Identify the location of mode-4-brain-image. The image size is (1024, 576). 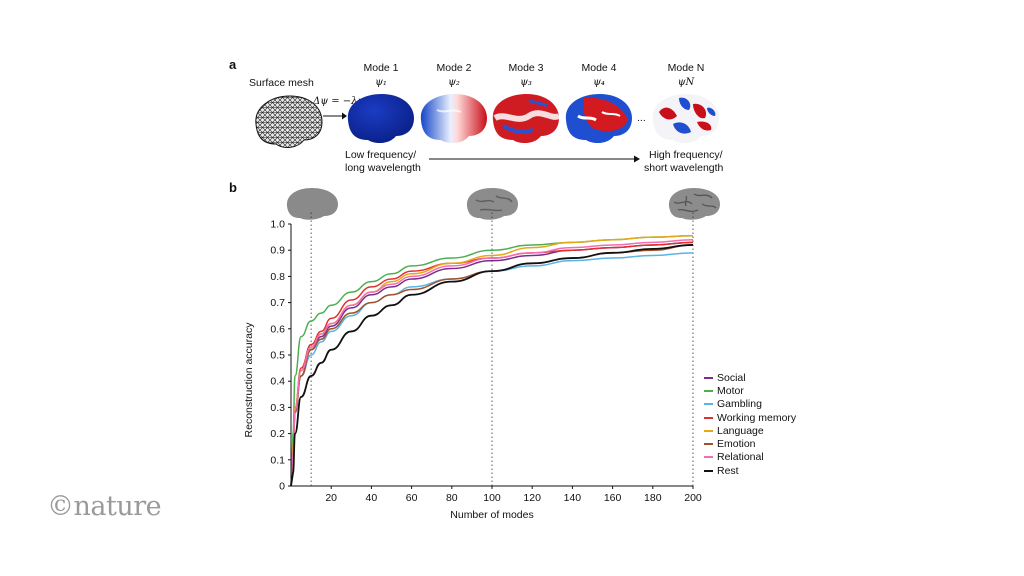
(598, 119).